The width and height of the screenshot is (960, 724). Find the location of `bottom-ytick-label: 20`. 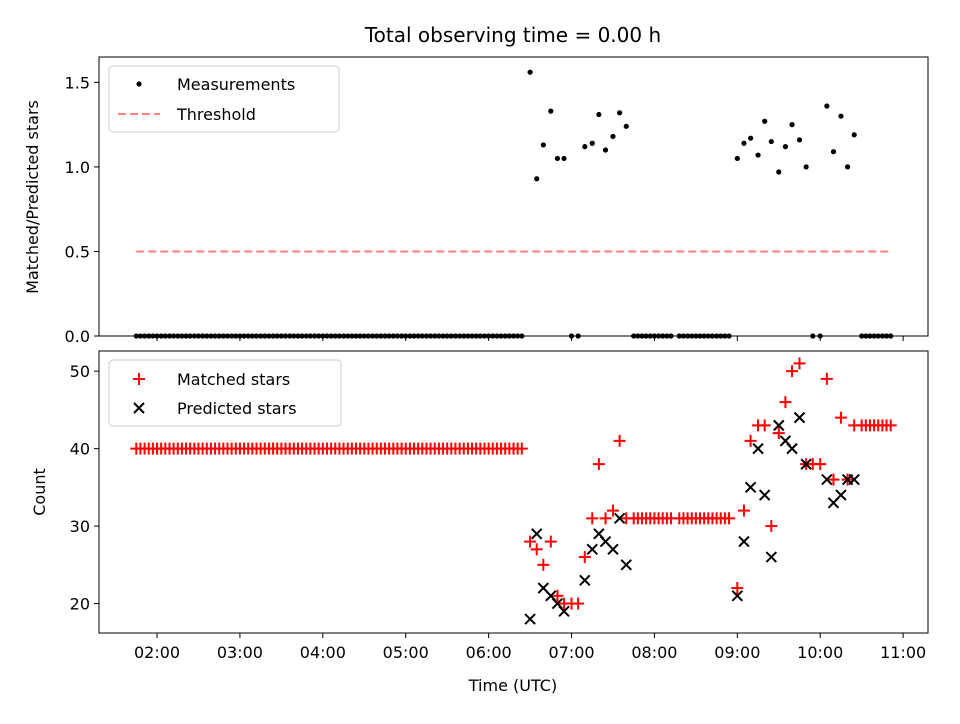

bottom-ytick-label: 20 is located at coordinates (80, 604).